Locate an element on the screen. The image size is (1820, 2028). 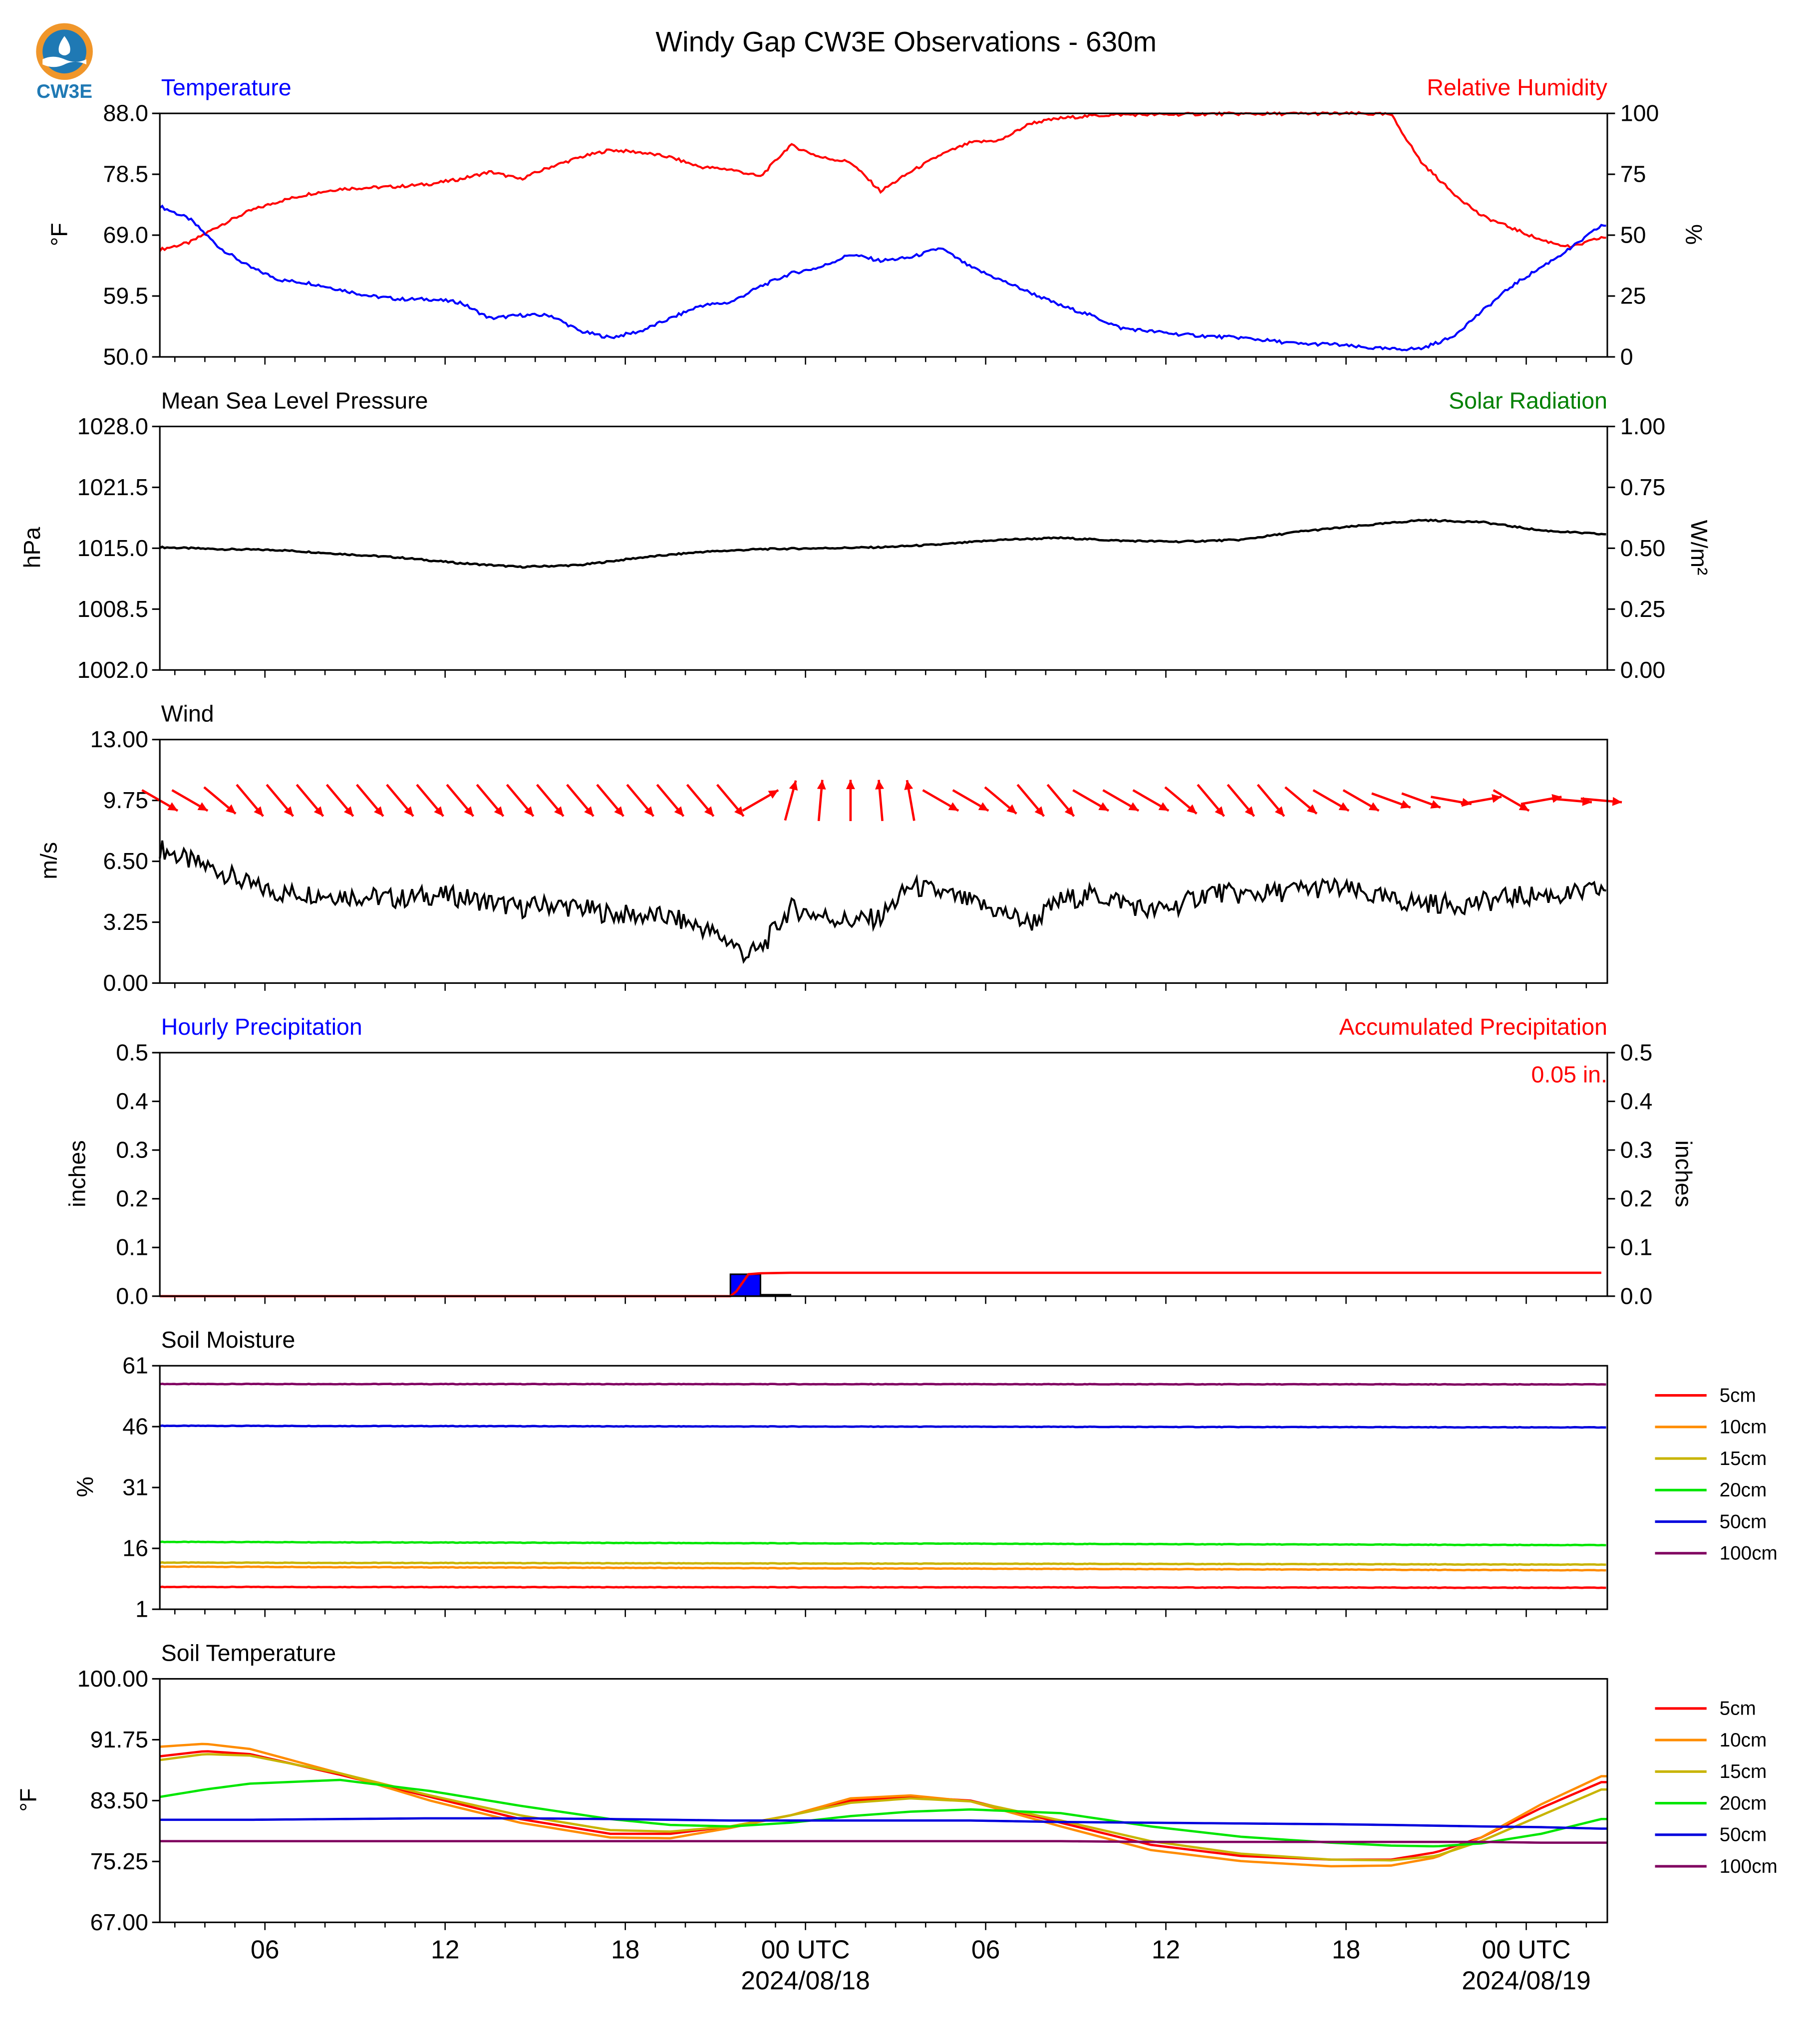
solar-ylabel: W/m² is located at coordinates (1699, 548).